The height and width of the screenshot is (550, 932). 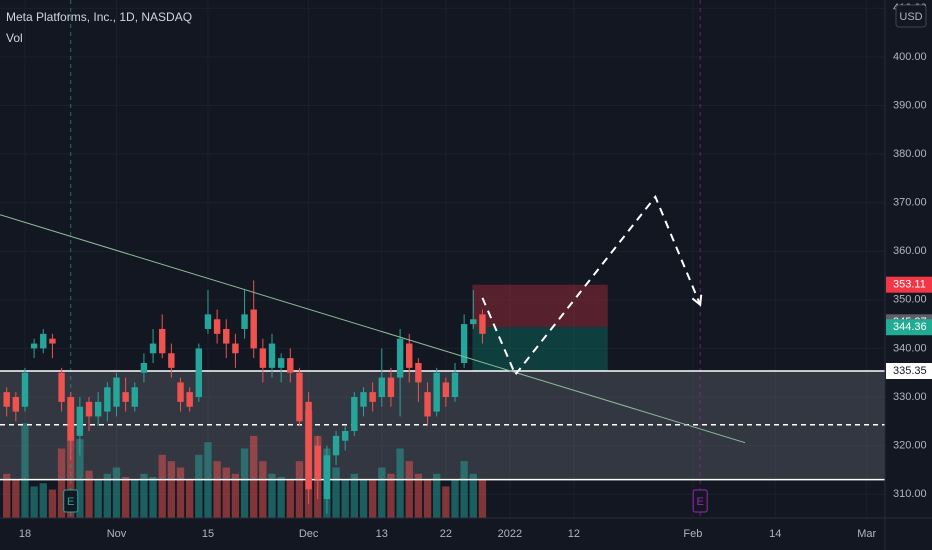 What do you see at coordinates (14, 38) in the screenshot?
I see `volume-label: Vol` at bounding box center [14, 38].